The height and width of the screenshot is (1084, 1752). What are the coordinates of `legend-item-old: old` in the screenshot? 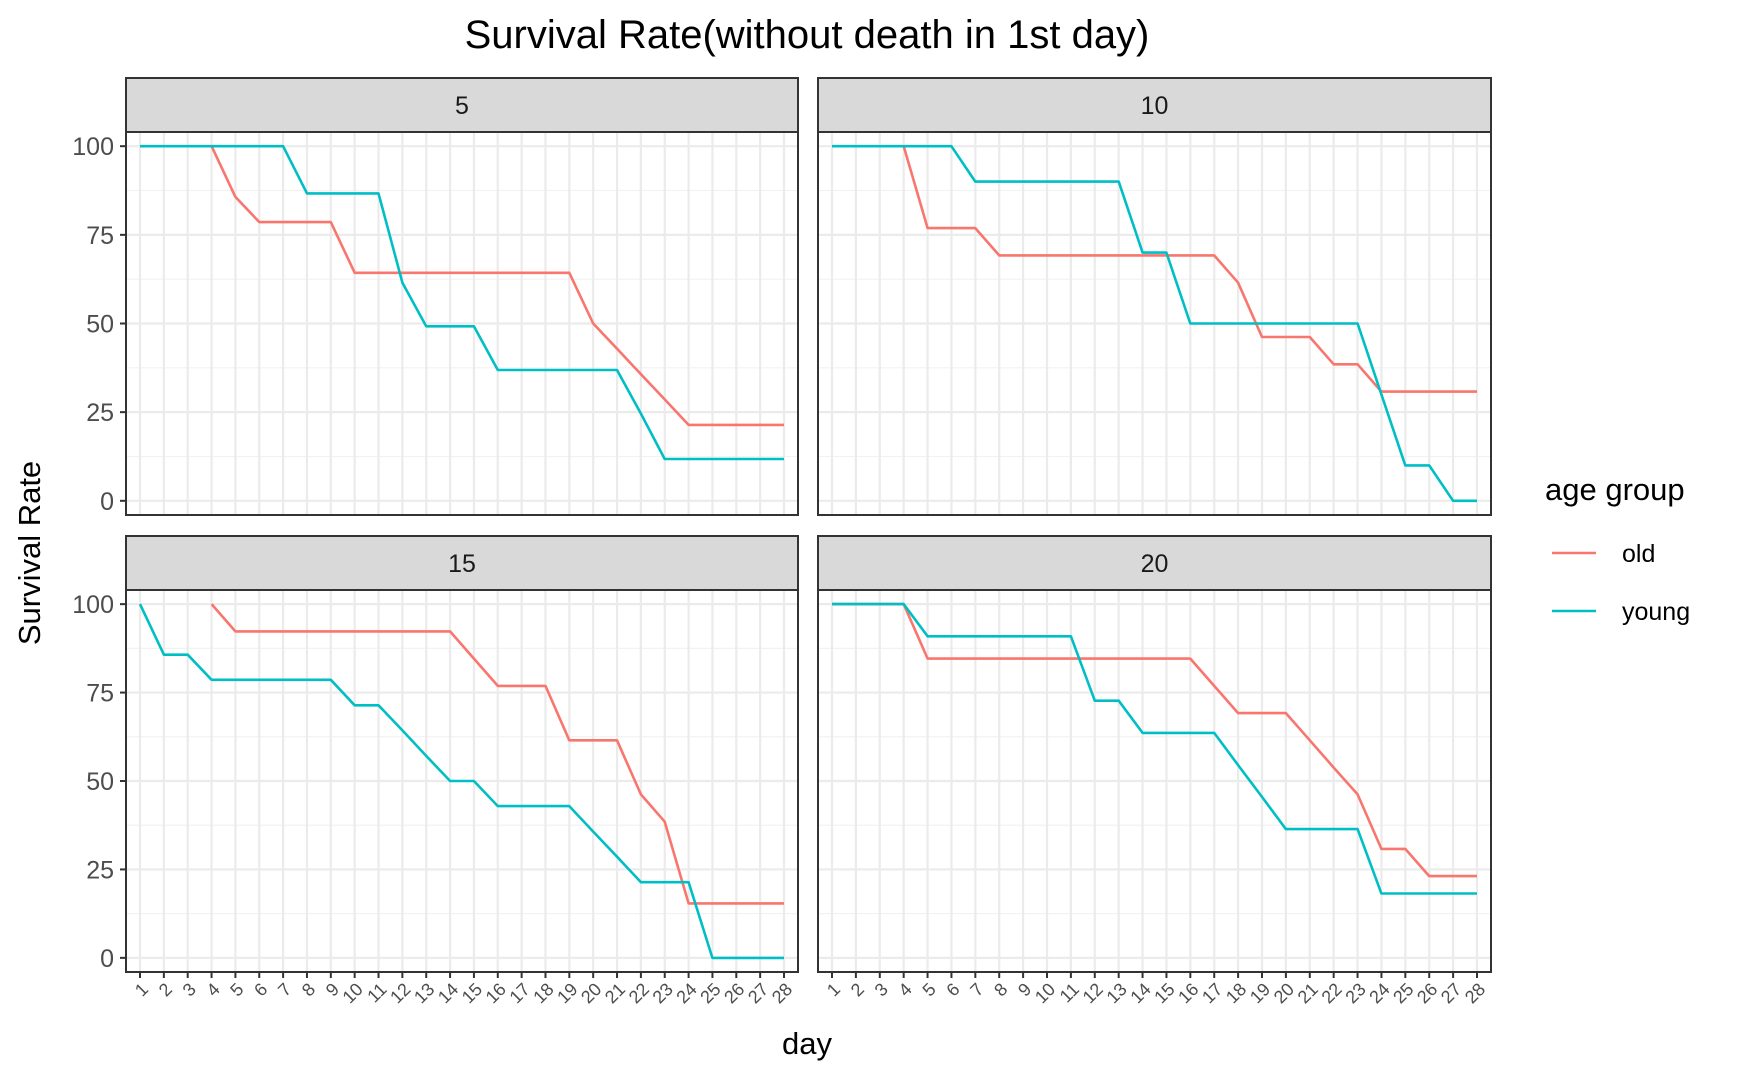 It's located at (1603, 554).